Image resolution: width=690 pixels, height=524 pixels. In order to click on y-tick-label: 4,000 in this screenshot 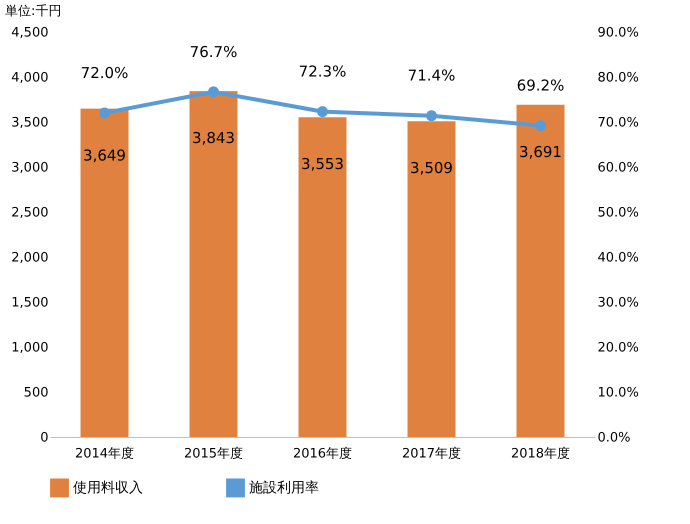, I will do `click(29, 78)`.